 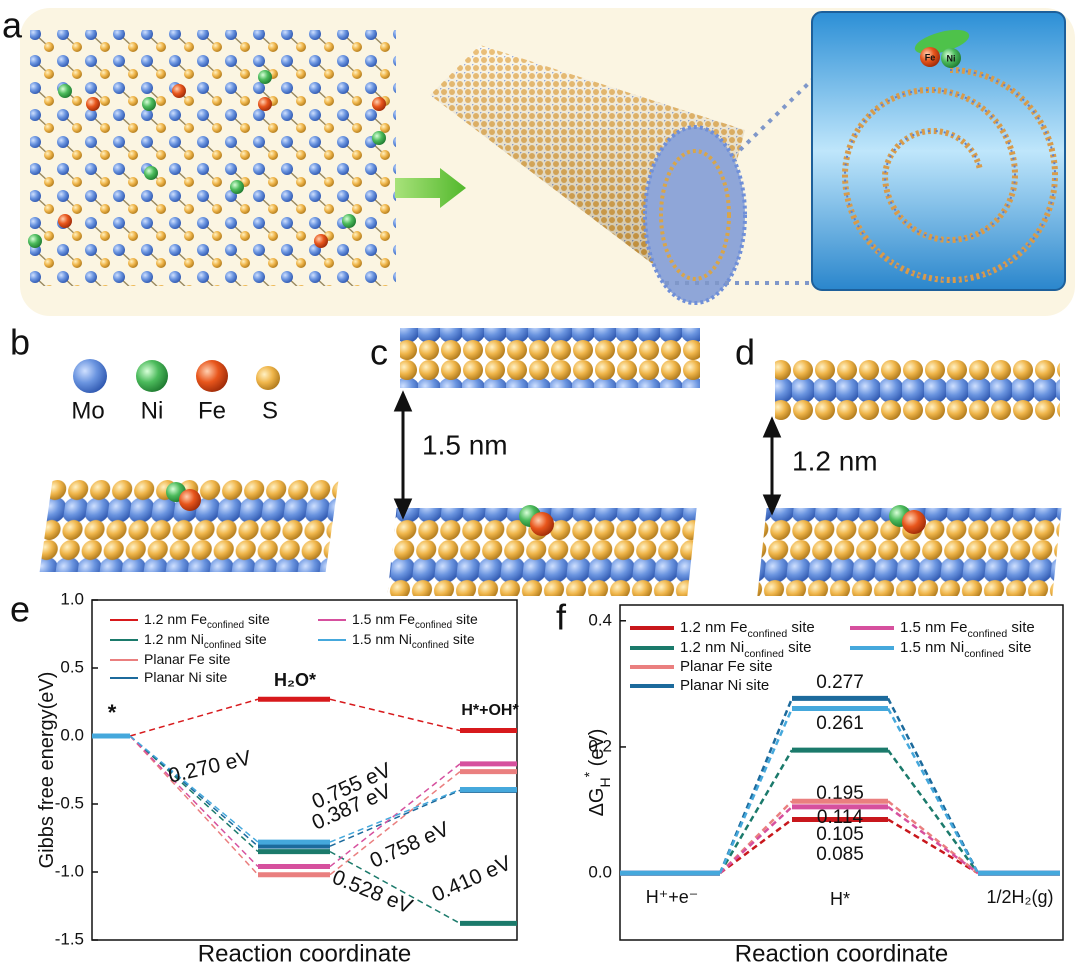 I want to click on site-label: Fe, so click(x=930, y=57).